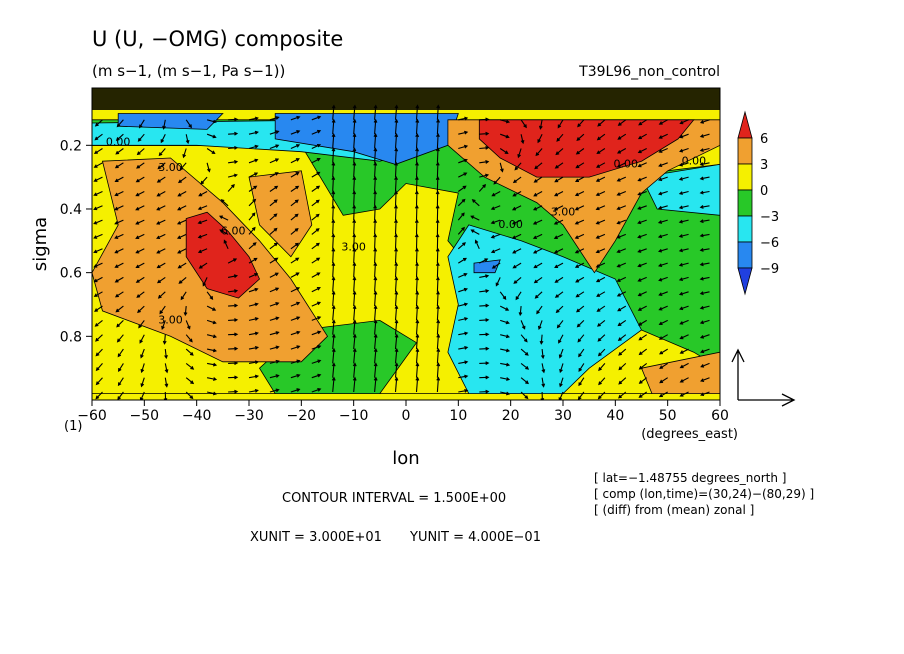  I want to click on contour-label: 6.00, so click(233, 230).